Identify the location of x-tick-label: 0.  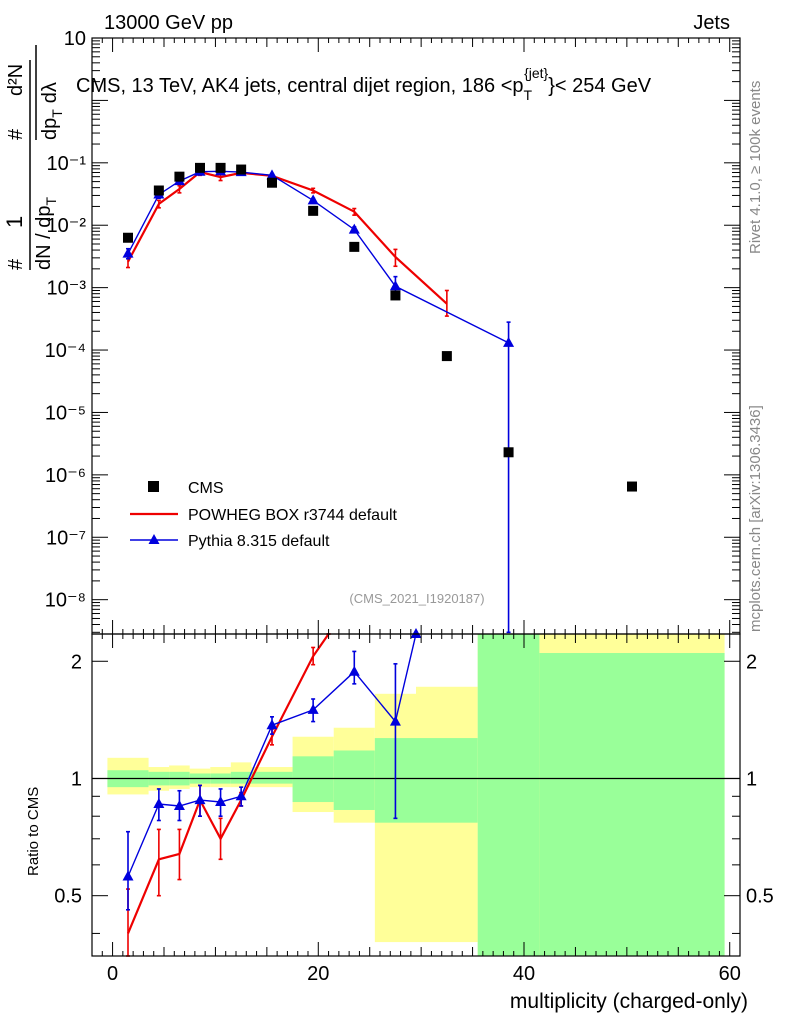
(112, 974).